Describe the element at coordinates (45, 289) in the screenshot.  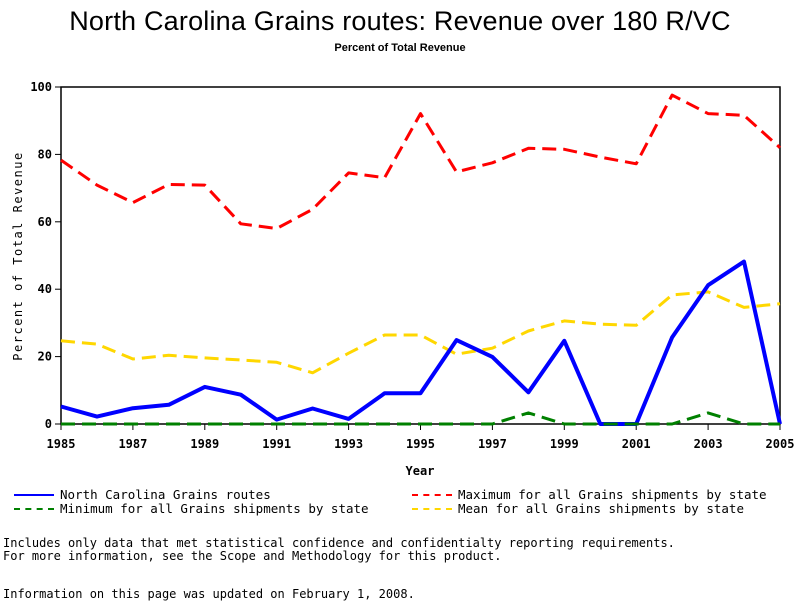
I see `y-tick-label: 40` at that location.